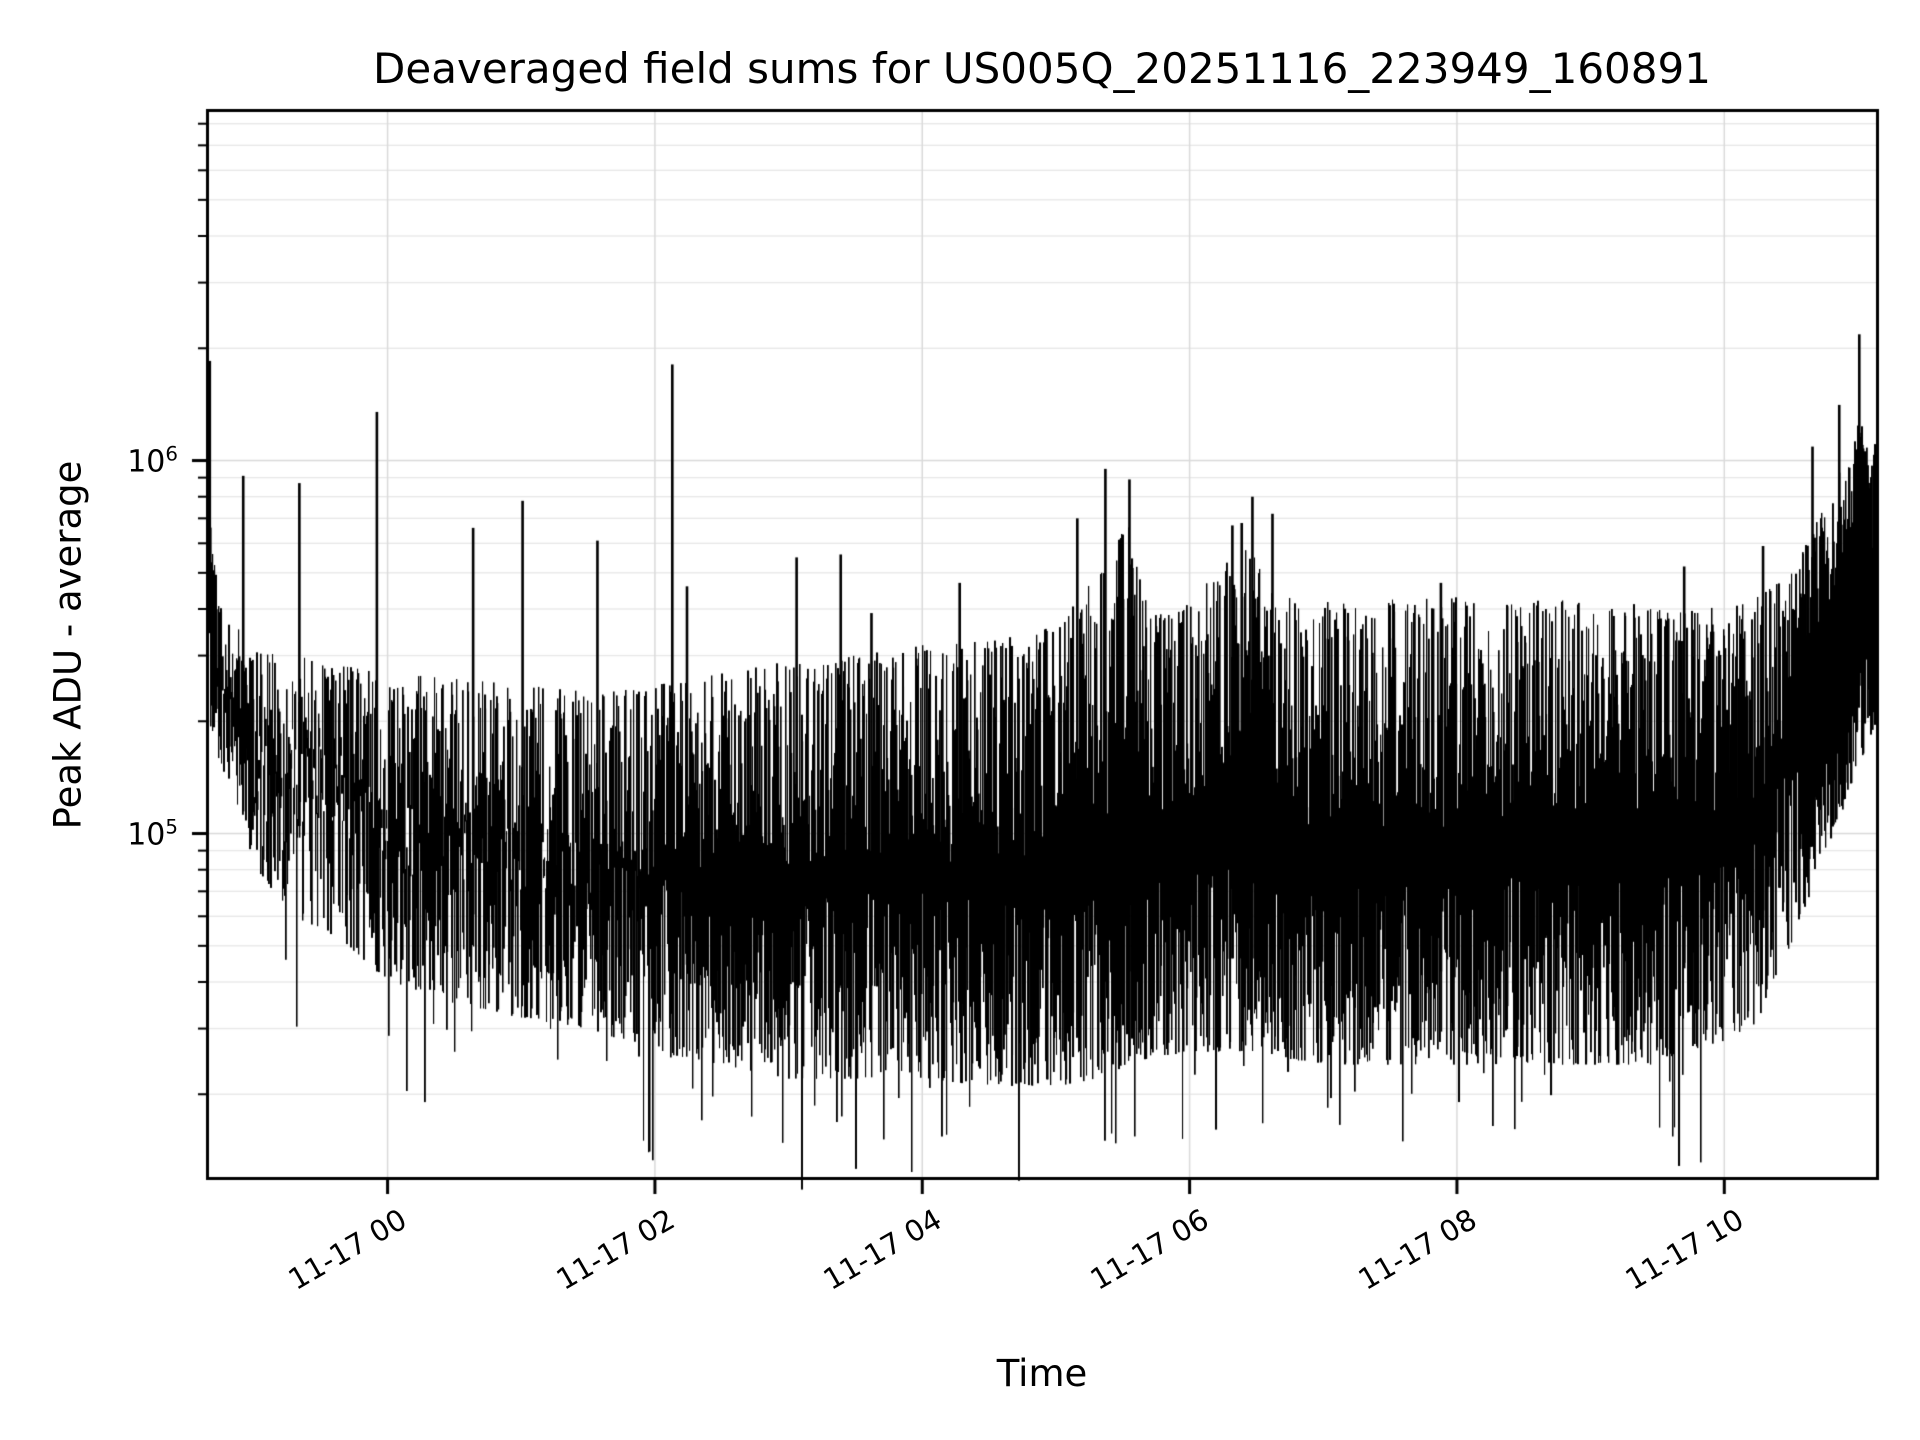 Image resolution: width=1920 pixels, height=1440 pixels. I want to click on x-axis-label: Time, so click(1042, 1373).